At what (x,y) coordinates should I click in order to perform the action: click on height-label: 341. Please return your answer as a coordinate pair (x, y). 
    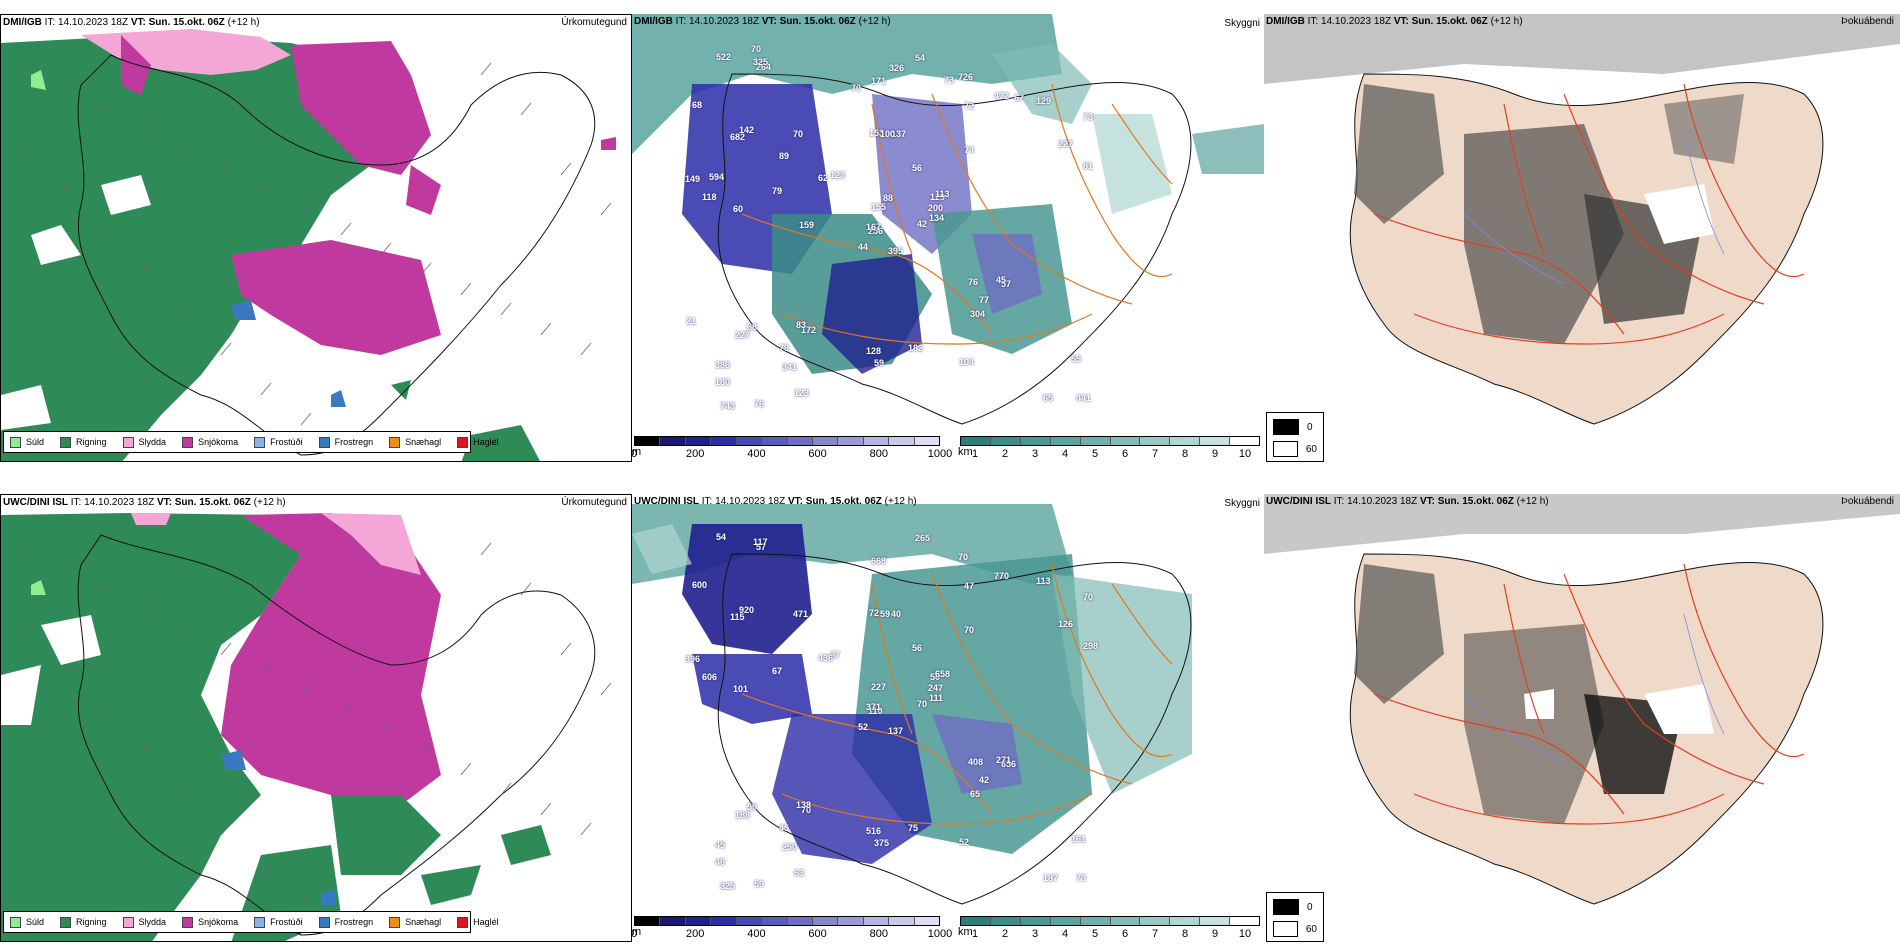
    Looking at the image, I should click on (790, 367).